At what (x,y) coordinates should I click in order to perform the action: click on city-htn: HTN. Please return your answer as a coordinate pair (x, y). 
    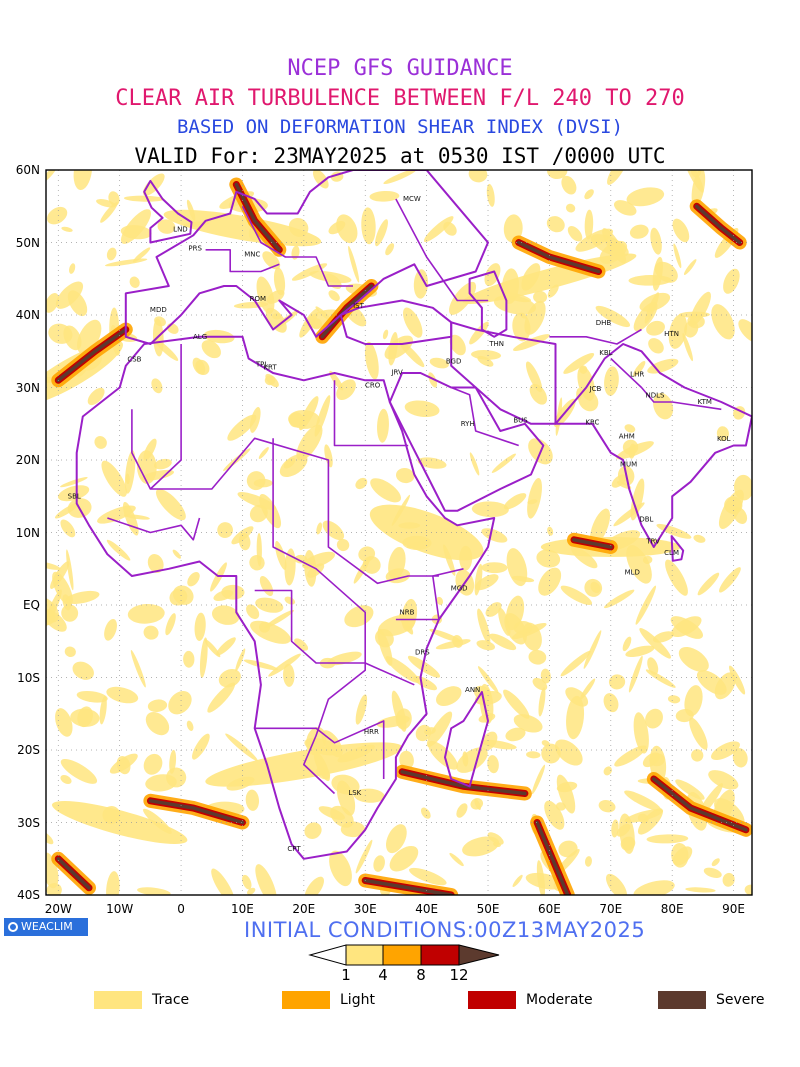
    Looking at the image, I should click on (671, 334).